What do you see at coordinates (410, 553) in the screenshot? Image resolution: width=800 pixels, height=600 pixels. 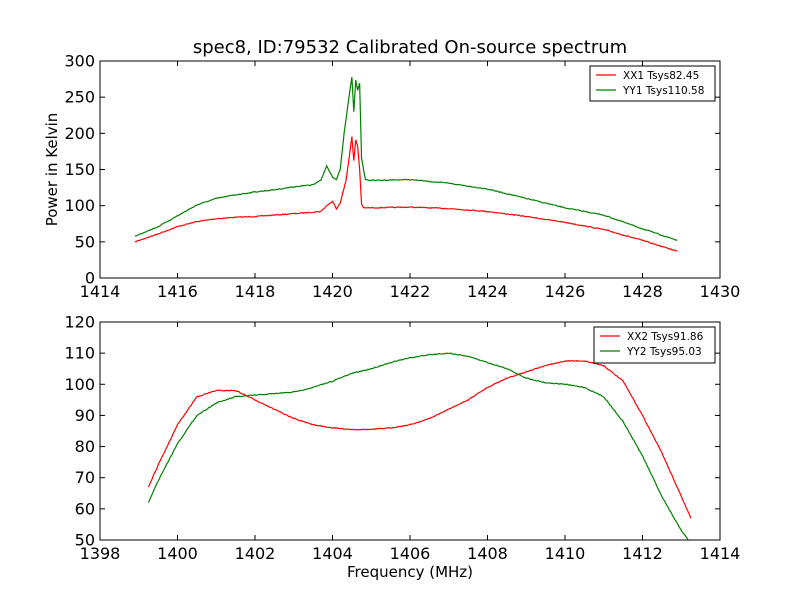 I see `x-tick-label: 1406` at bounding box center [410, 553].